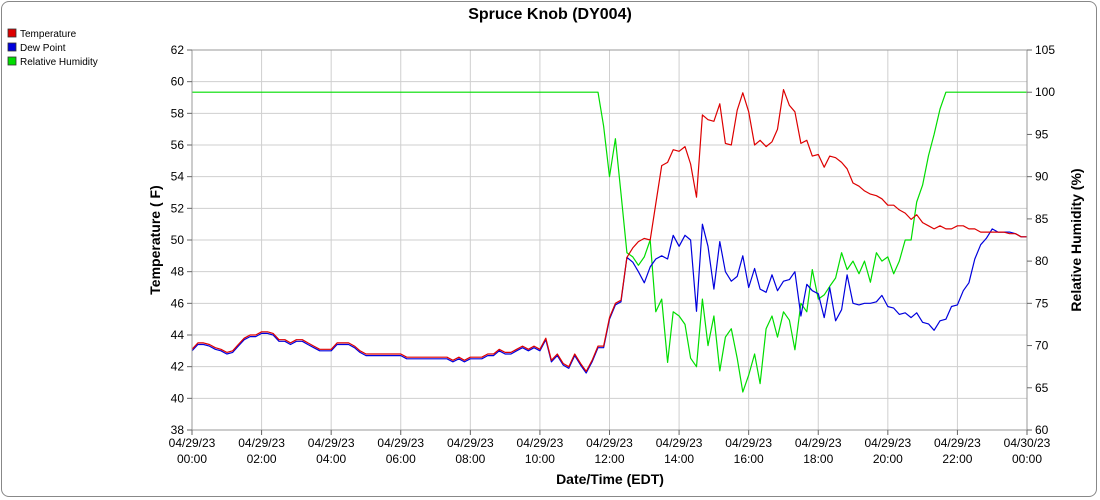 This screenshot has height=500, width=1100. Describe the element at coordinates (1042, 346) in the screenshot. I see `y2-tick-label: 70` at that location.